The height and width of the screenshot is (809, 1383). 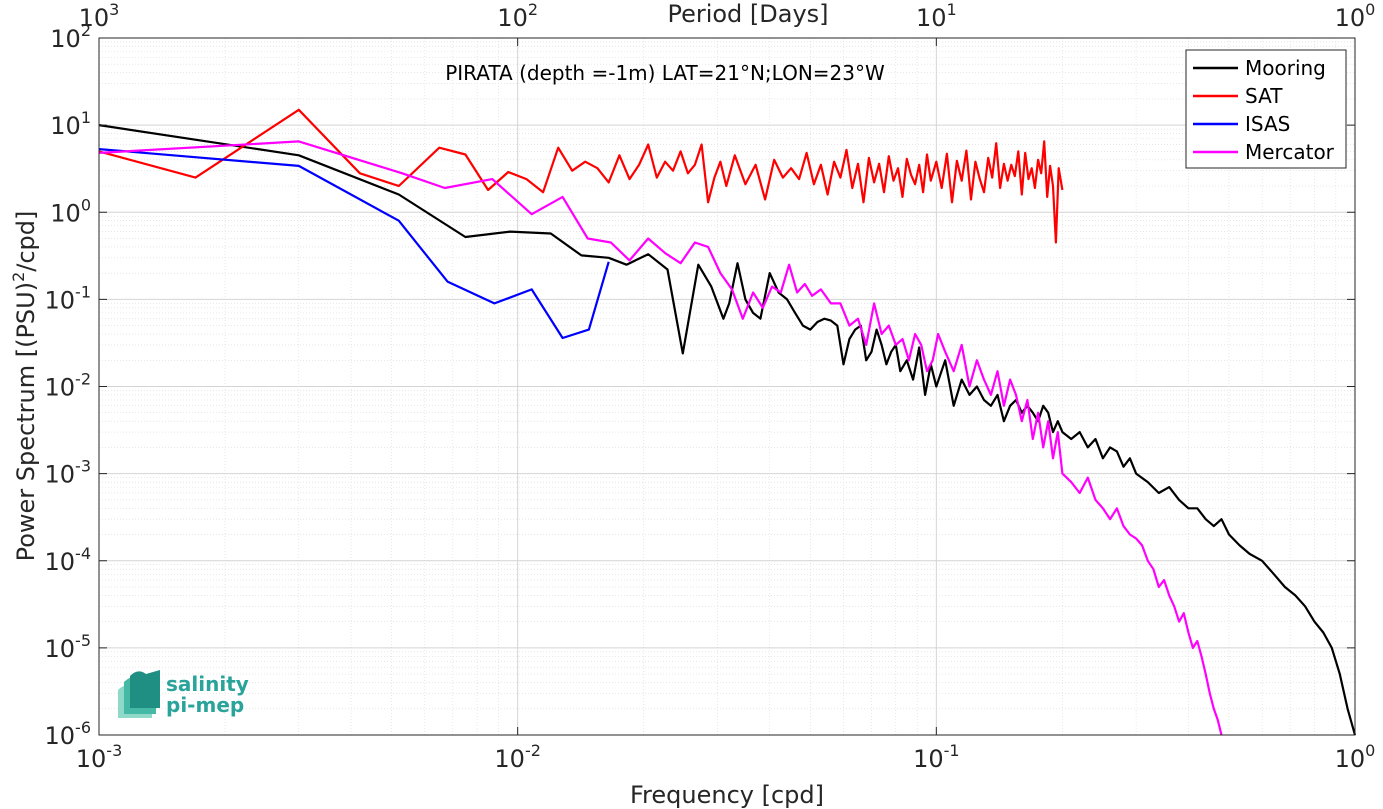 I want to click on top-tick-label: 10³, so click(x=99, y=16).